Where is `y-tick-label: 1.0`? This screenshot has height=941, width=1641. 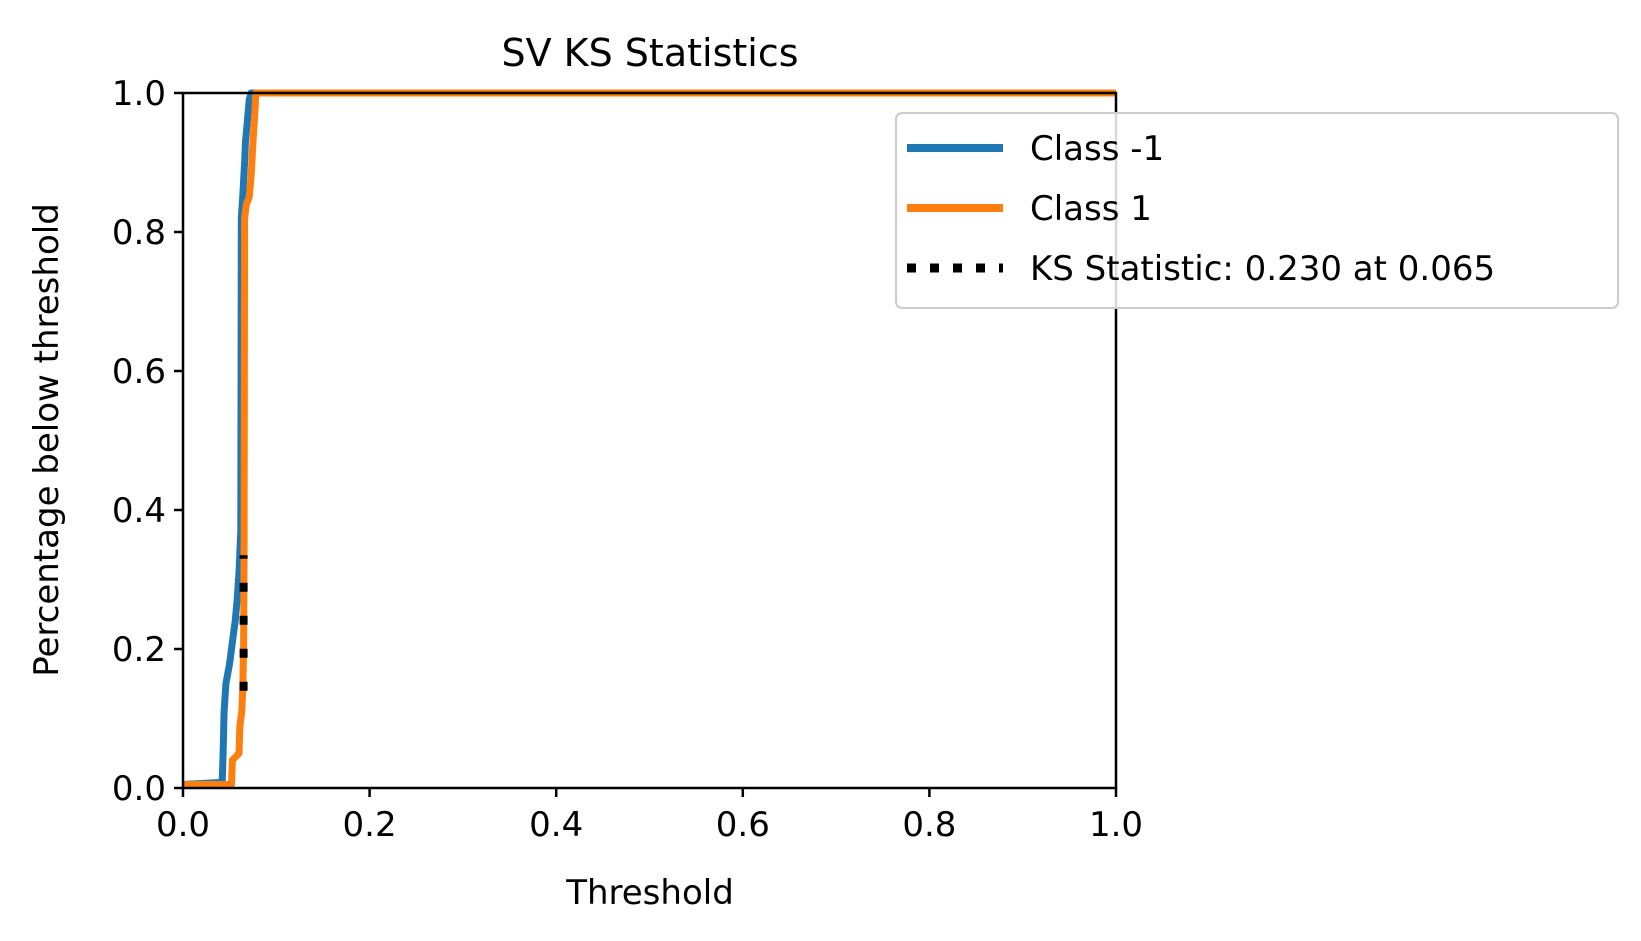
y-tick-label: 1.0 is located at coordinates (139, 94).